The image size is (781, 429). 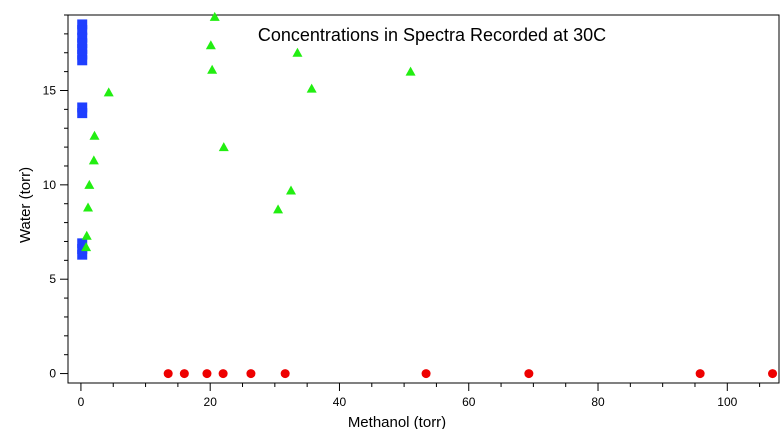 What do you see at coordinates (81, 402) in the screenshot?
I see `x-tick-label: 0` at bounding box center [81, 402].